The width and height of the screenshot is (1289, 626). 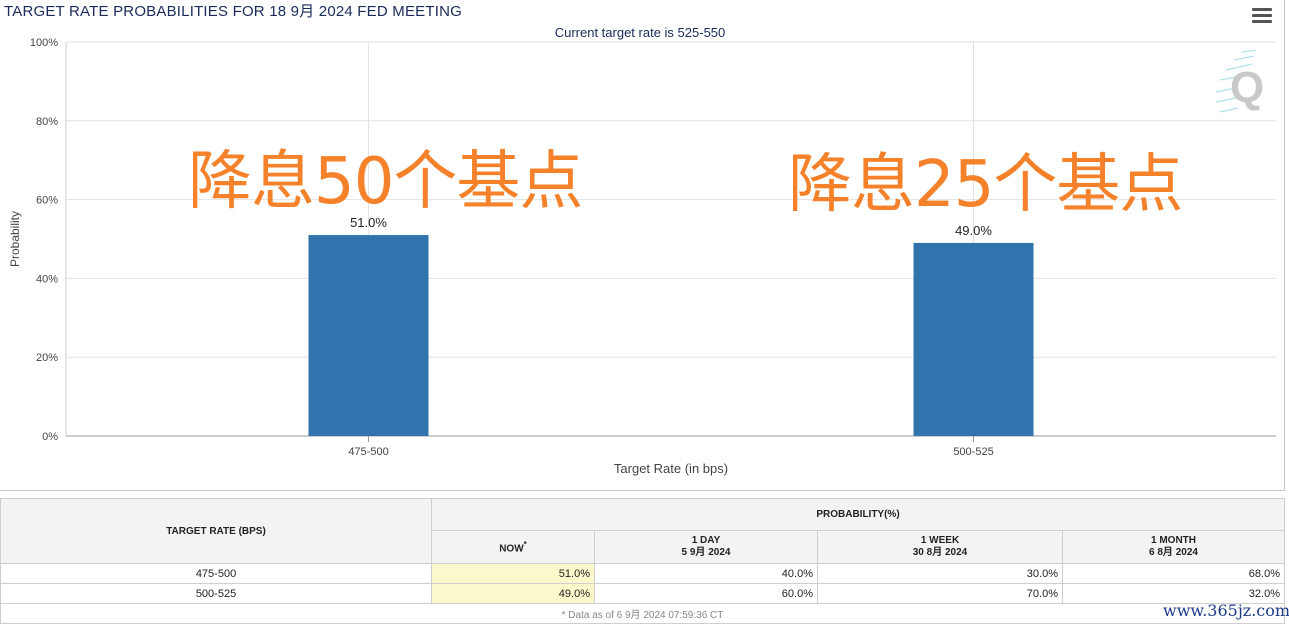 I want to click on cell-1day: 60.0%, so click(x=706, y=593).